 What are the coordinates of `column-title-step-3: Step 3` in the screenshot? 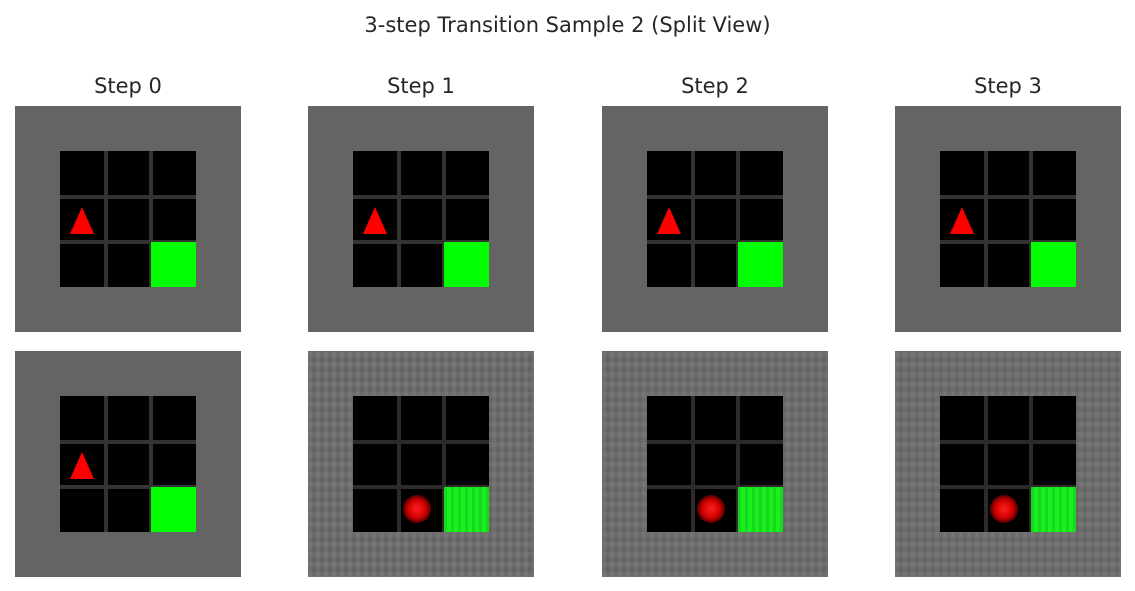 It's located at (1008, 86).